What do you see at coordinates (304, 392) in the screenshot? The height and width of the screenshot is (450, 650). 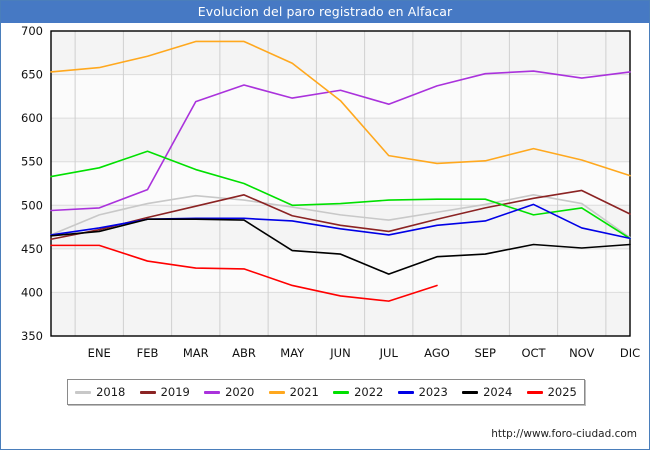 I see `legend-item-label: 2021` at bounding box center [304, 392].